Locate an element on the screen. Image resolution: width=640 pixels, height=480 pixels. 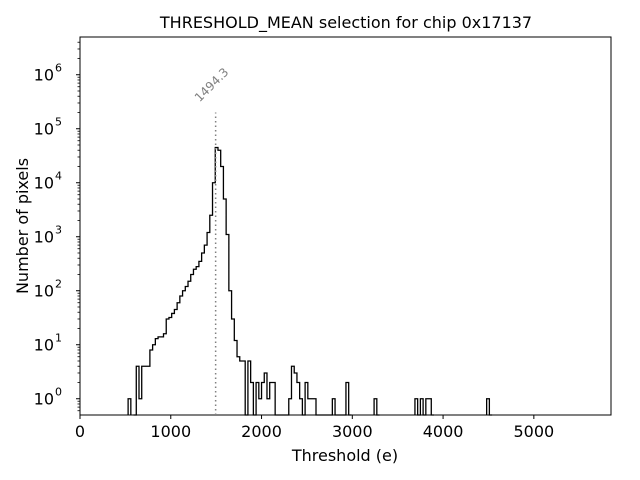
y-axis-label: Number of pixels is located at coordinates (22, 226).